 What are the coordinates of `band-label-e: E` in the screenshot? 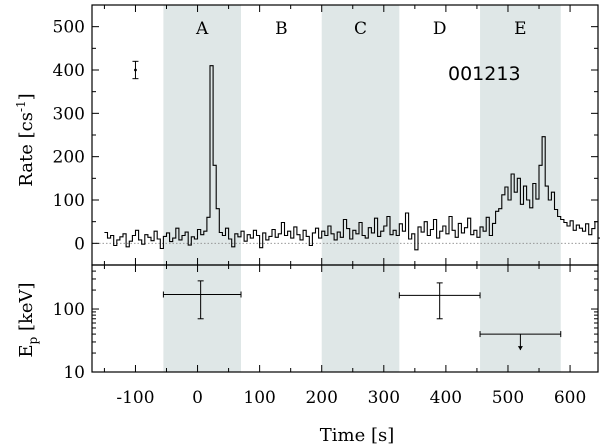 It's located at (520, 29).